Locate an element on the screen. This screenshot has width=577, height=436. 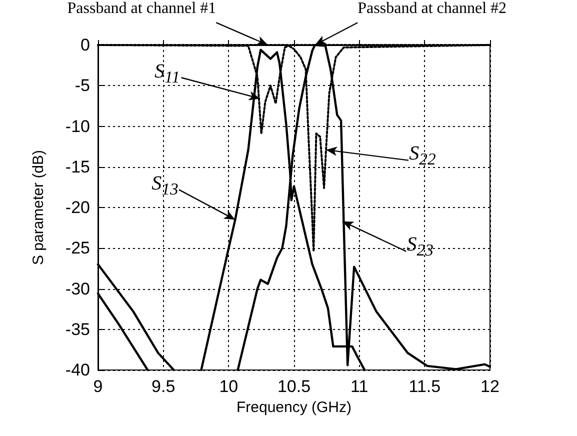
y-tick-label: -30 is located at coordinates (77, 288).